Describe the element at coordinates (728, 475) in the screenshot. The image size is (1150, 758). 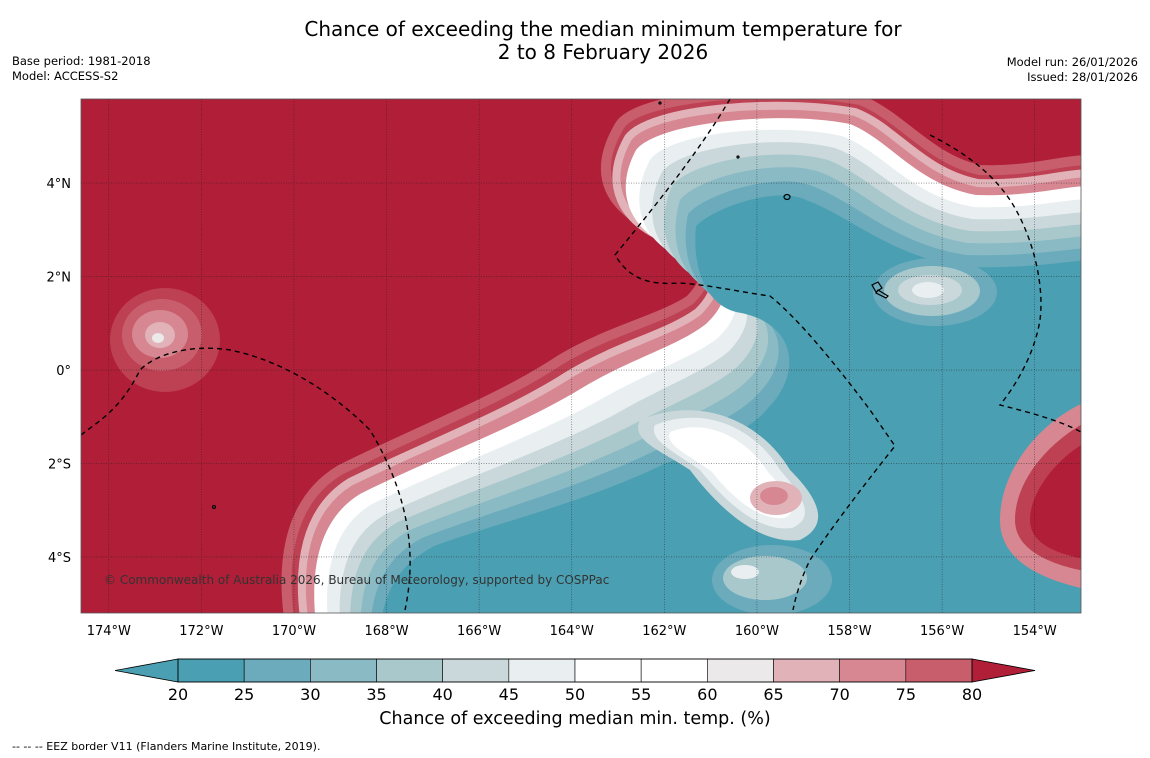
I see `warm-tongue-region` at that location.